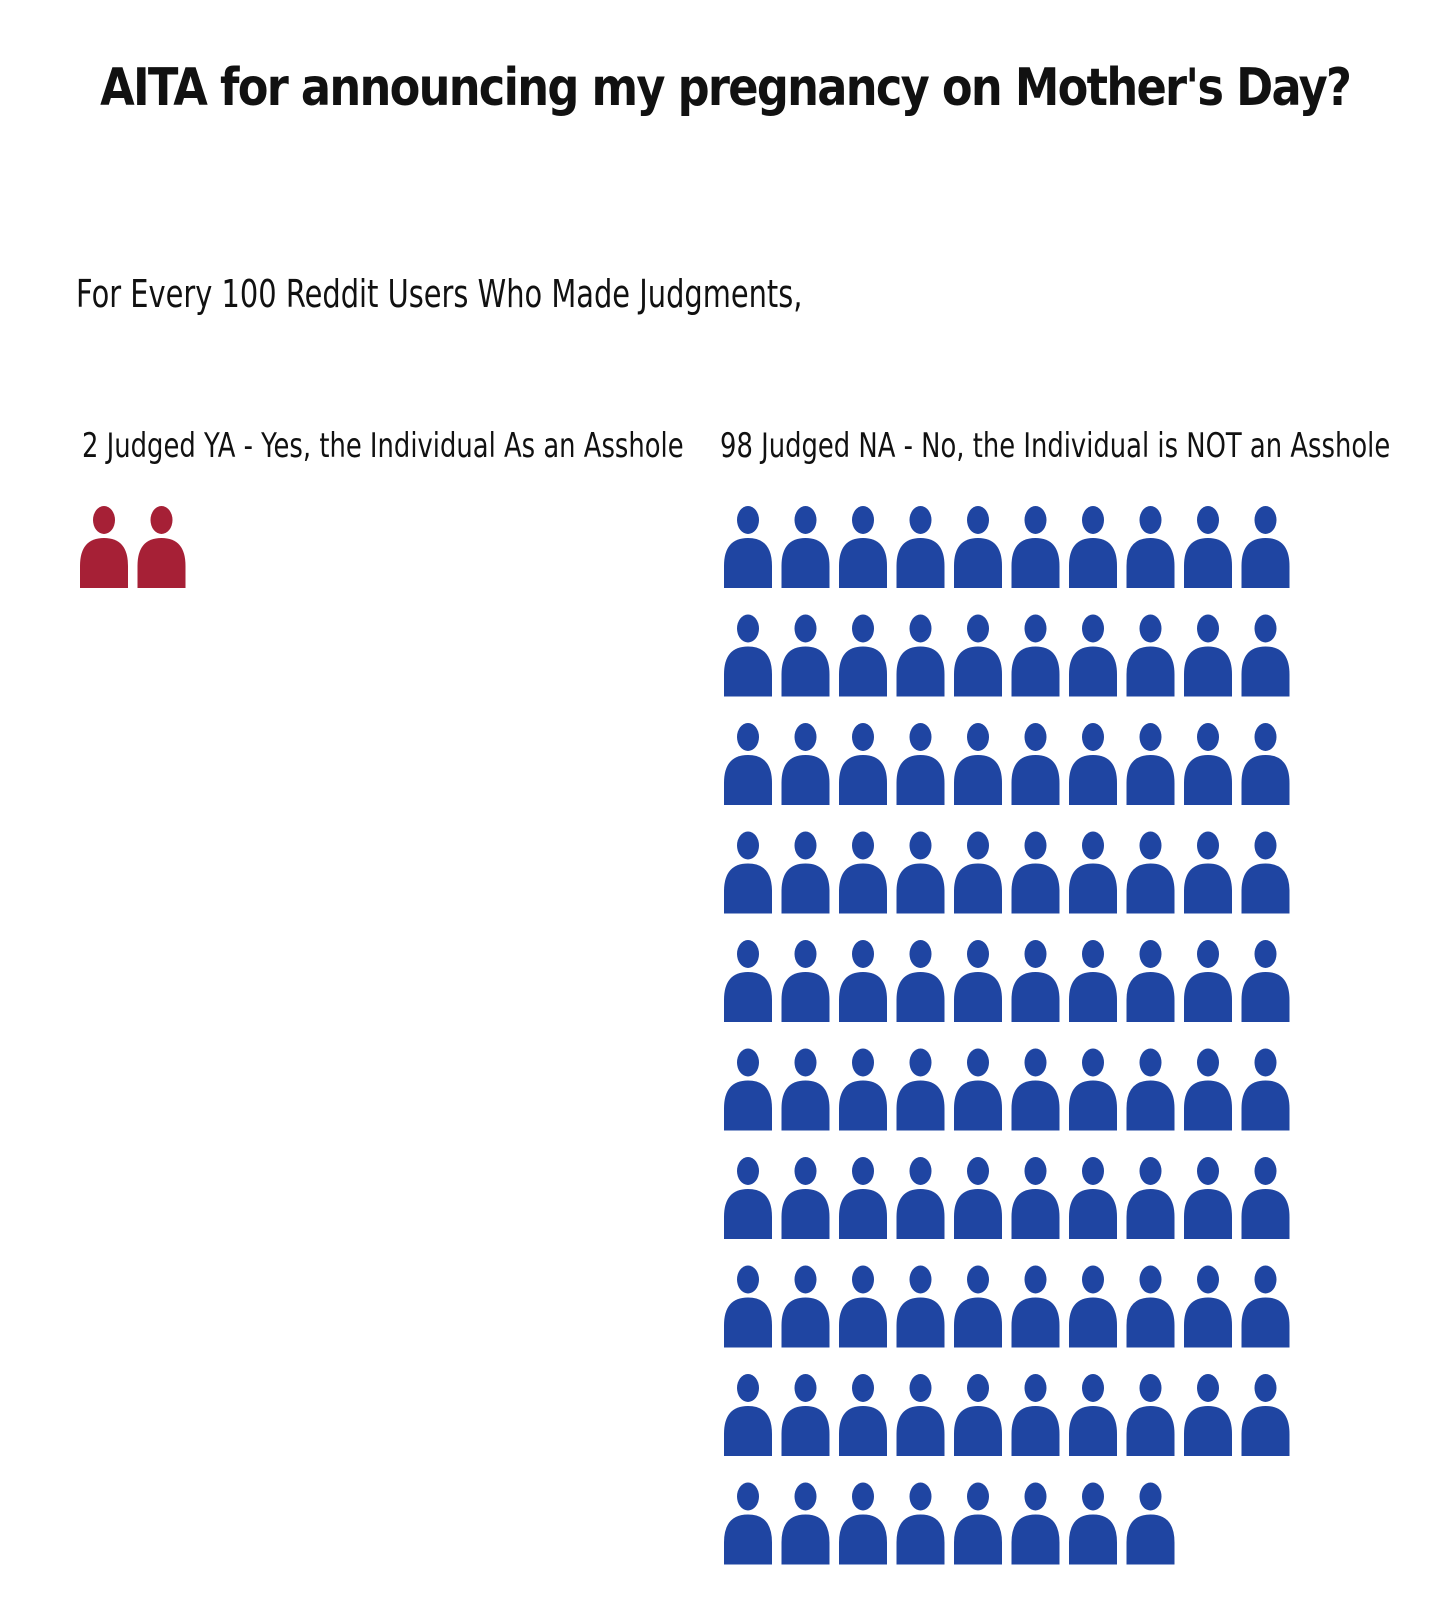 Image resolution: width=1430 pixels, height=1616 pixels. What do you see at coordinates (133, 547) in the screenshot?
I see `ya-icon-group` at bounding box center [133, 547].